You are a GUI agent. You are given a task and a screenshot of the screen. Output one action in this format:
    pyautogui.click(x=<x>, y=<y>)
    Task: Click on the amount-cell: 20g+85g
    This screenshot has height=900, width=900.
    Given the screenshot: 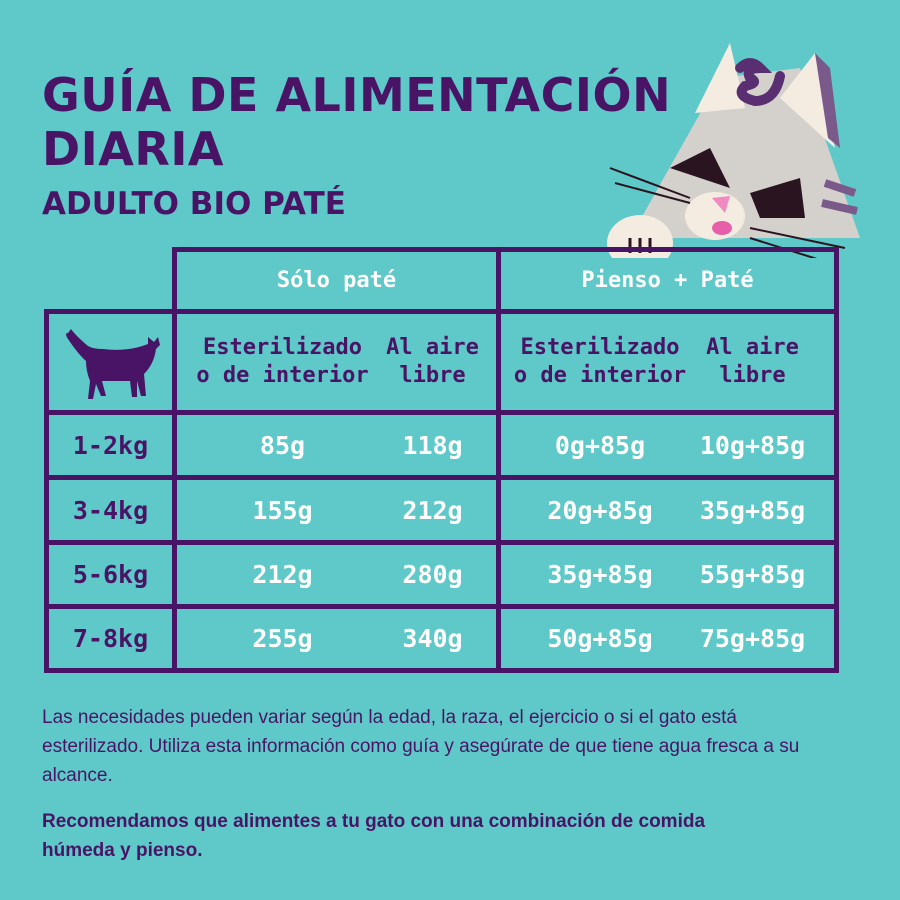 What is the action you would take?
    pyautogui.click(x=600, y=510)
    